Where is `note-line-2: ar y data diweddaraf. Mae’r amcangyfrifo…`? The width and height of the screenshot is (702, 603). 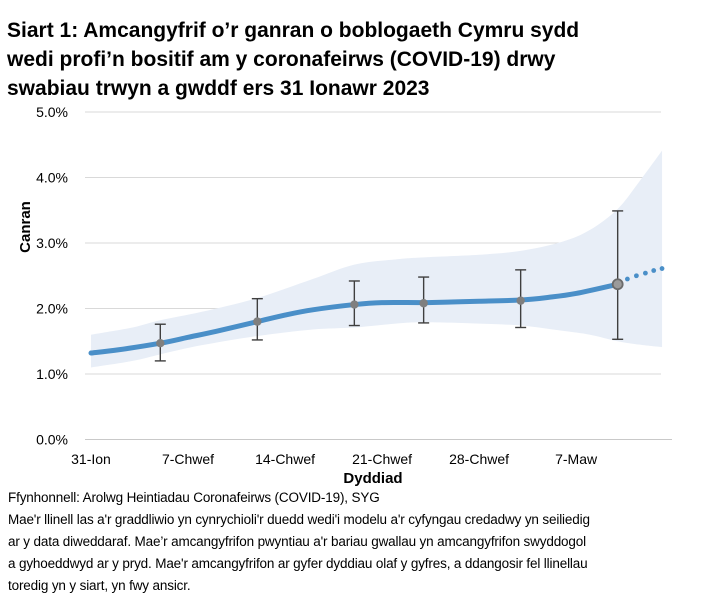 note-line-2: ar y data diweddaraf. Mae’r amcangyfrifo… is located at coordinates (297, 541).